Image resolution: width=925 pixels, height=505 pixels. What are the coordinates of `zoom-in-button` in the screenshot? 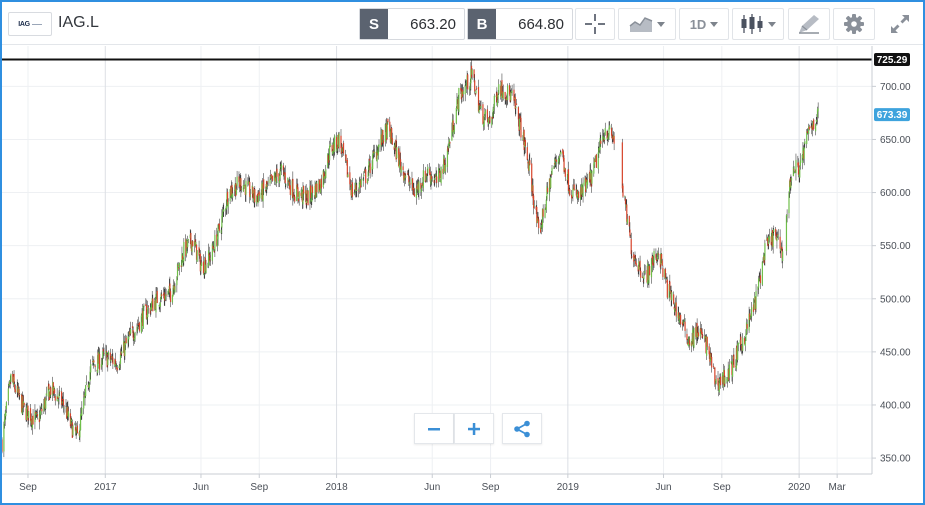 It's located at (474, 428).